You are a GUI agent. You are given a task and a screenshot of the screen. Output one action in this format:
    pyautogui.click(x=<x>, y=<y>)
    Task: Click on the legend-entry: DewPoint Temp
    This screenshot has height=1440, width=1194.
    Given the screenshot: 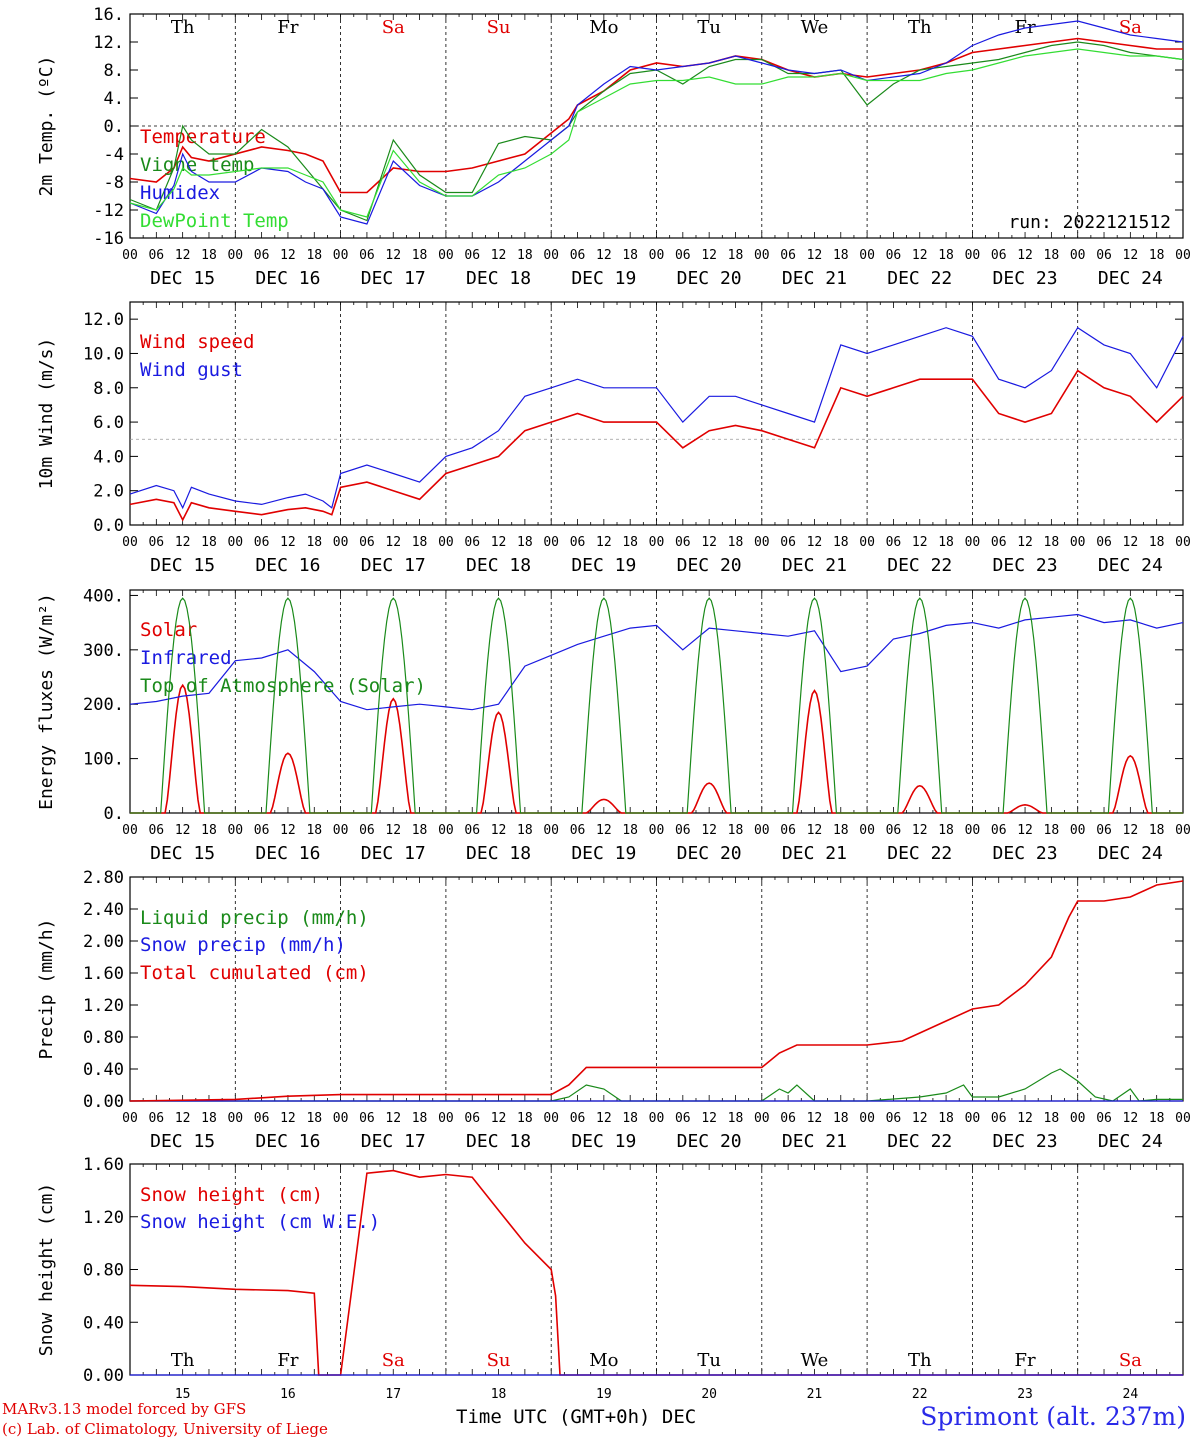 What is the action you would take?
    pyautogui.click(x=214, y=221)
    